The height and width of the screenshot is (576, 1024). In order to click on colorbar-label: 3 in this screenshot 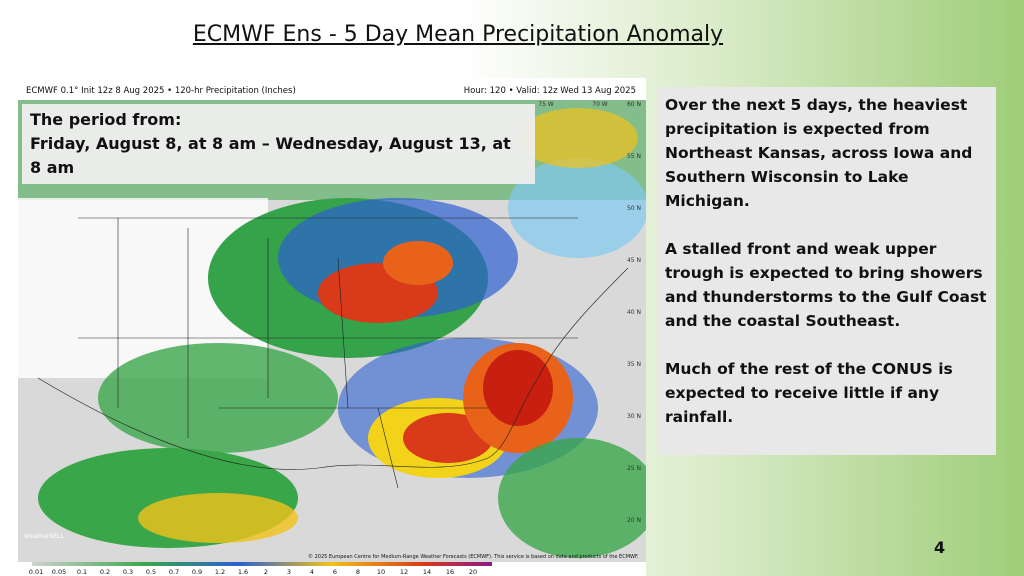, I will do `click(289, 572)`.